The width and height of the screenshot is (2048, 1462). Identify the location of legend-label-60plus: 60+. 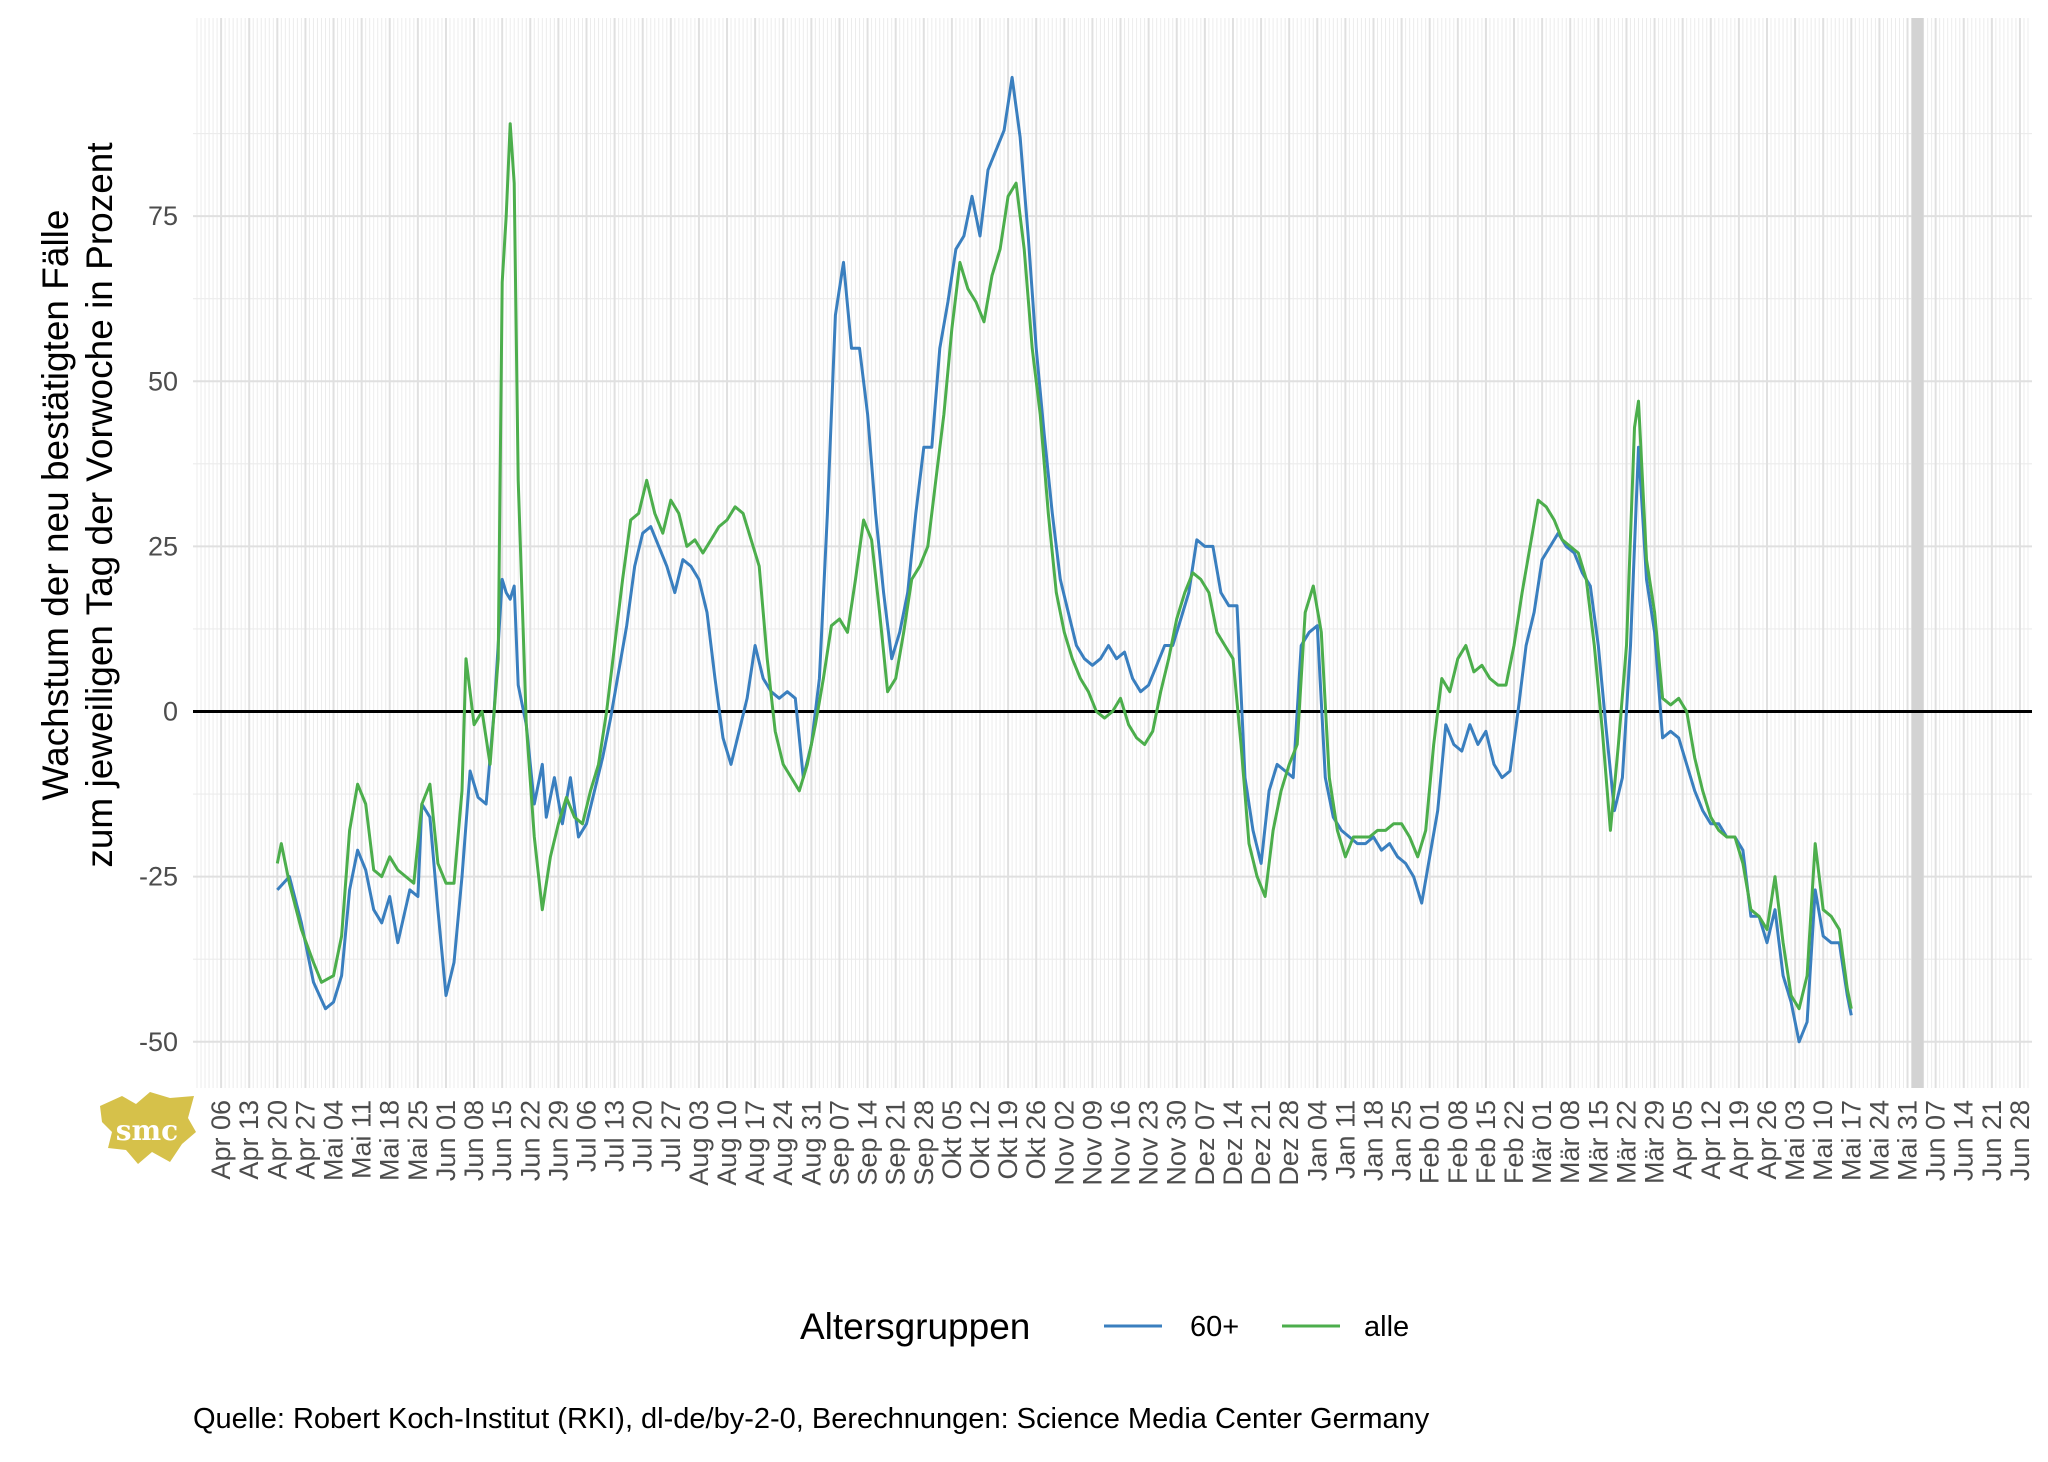
(1214, 1327).